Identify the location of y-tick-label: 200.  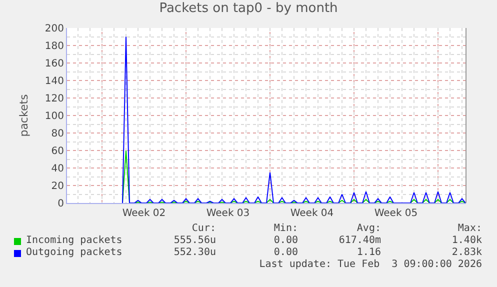
(54, 29).